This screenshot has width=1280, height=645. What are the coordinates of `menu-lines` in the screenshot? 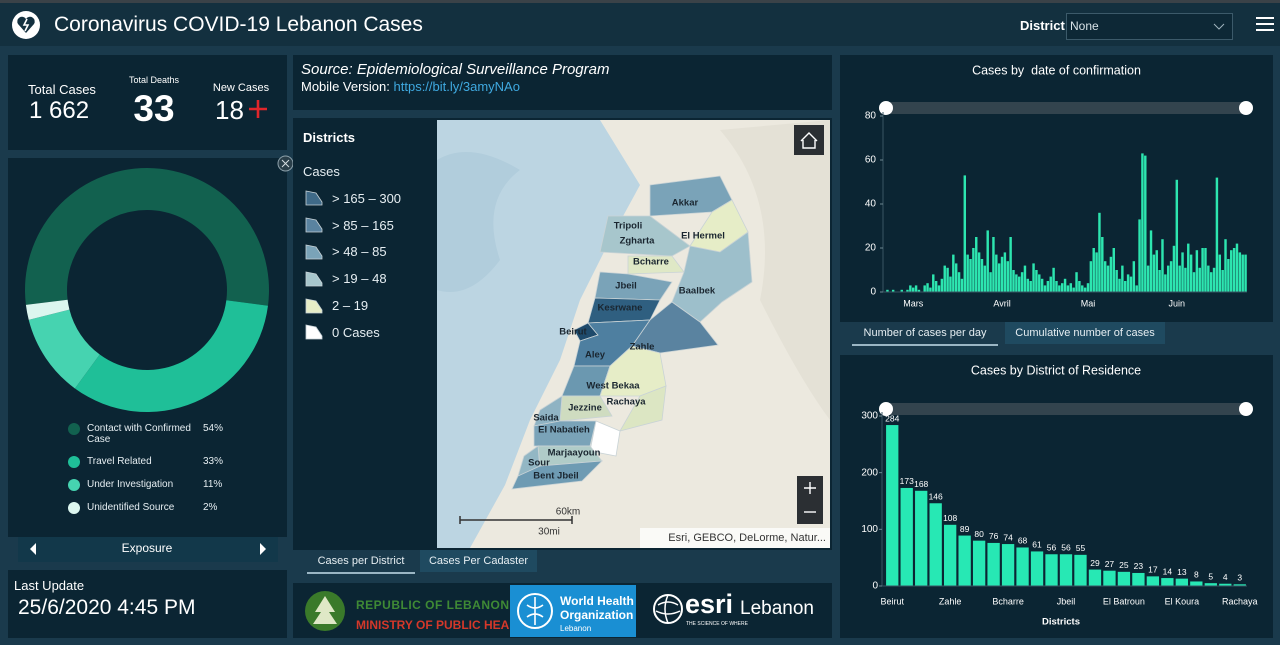 It's located at (1265, 24).